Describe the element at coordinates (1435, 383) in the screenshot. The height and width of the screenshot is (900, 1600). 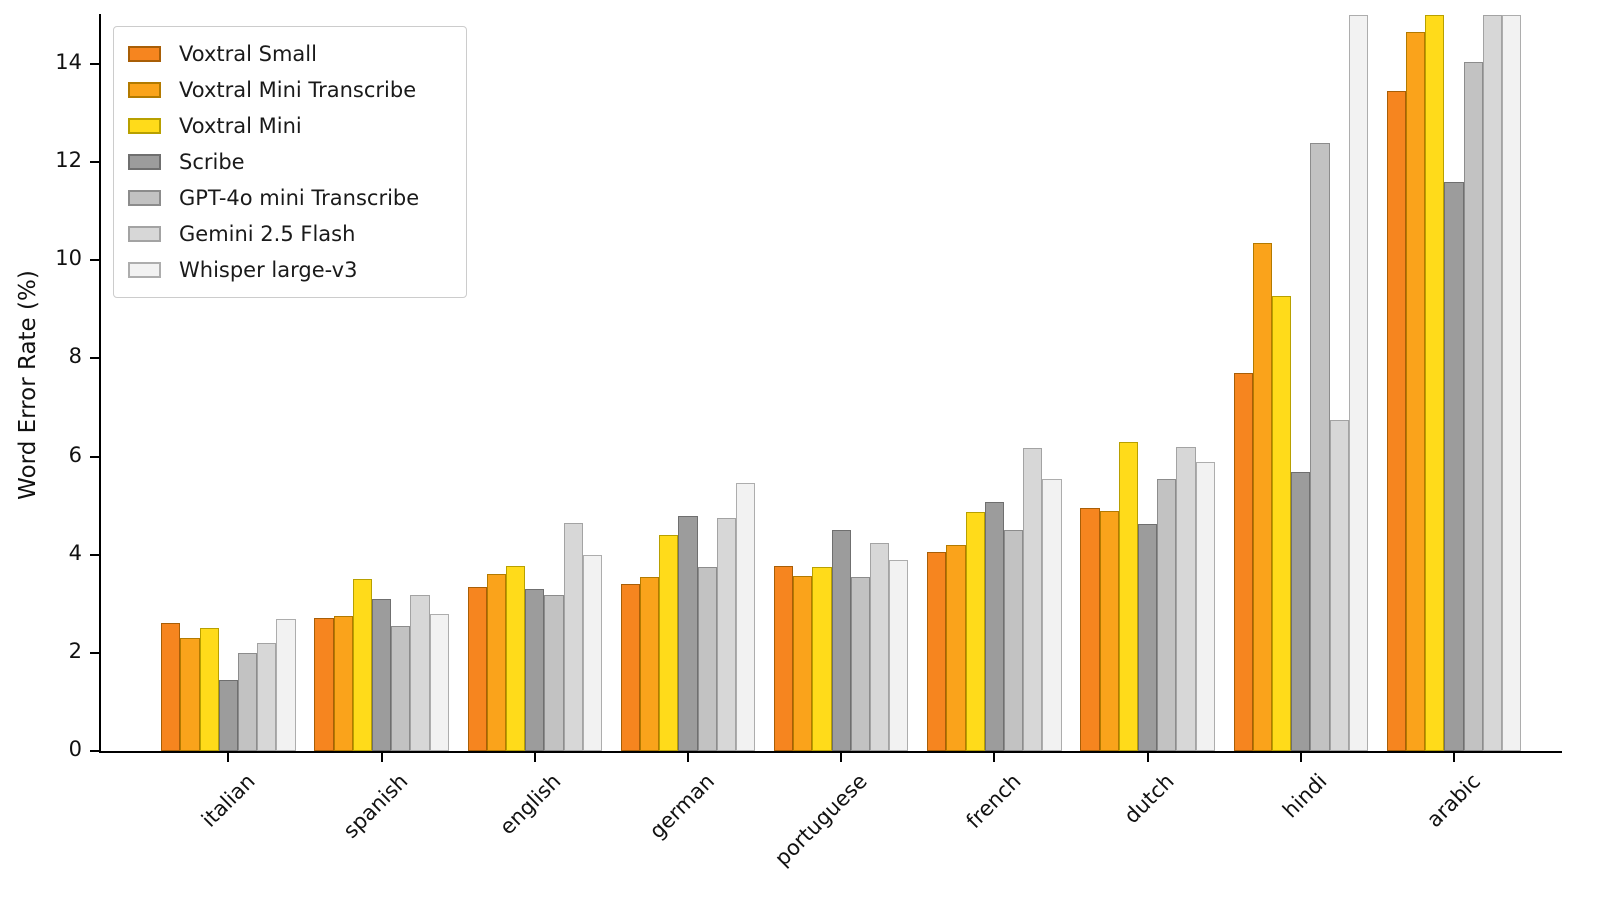
I see `bar-voxtral-mini-arabic` at that location.